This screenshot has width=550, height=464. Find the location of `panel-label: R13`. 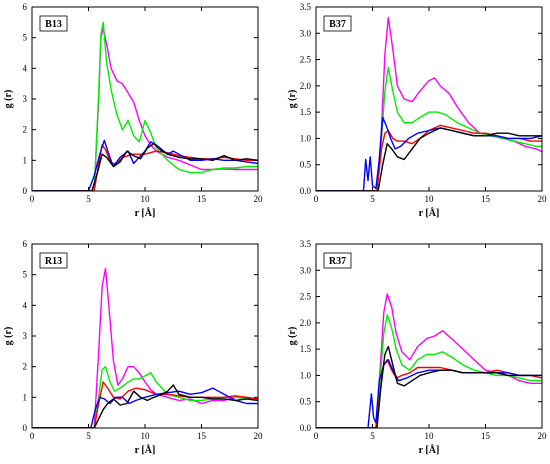

panel-label: R13 is located at coordinates (53, 260).